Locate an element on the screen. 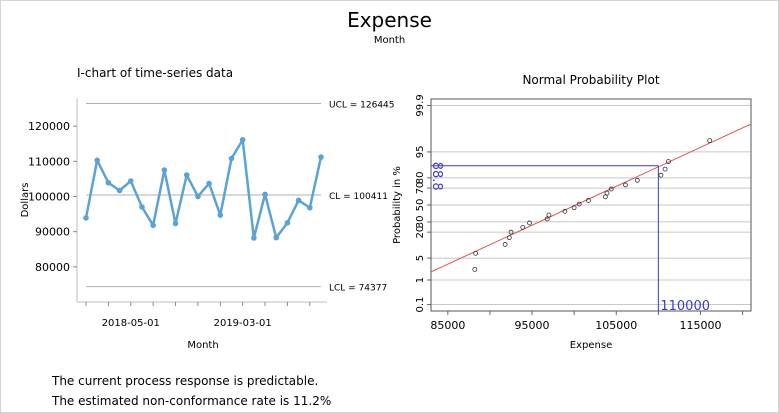 The image size is (779, 413). ichart-y-tick-label: 100000 is located at coordinates (49, 196).